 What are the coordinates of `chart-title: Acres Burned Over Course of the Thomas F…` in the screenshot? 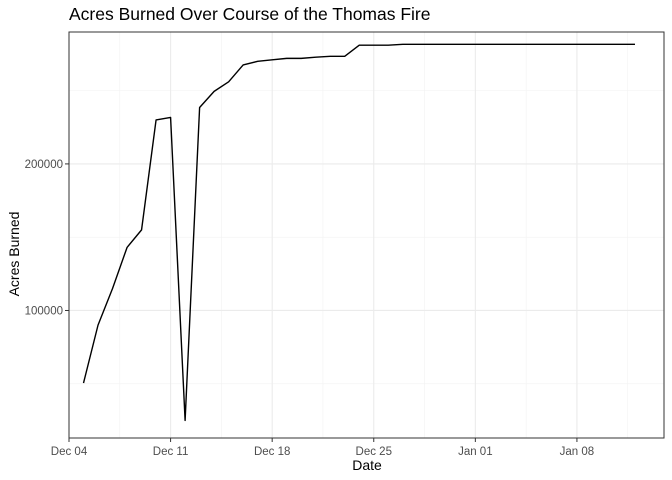 It's located at (250, 14).